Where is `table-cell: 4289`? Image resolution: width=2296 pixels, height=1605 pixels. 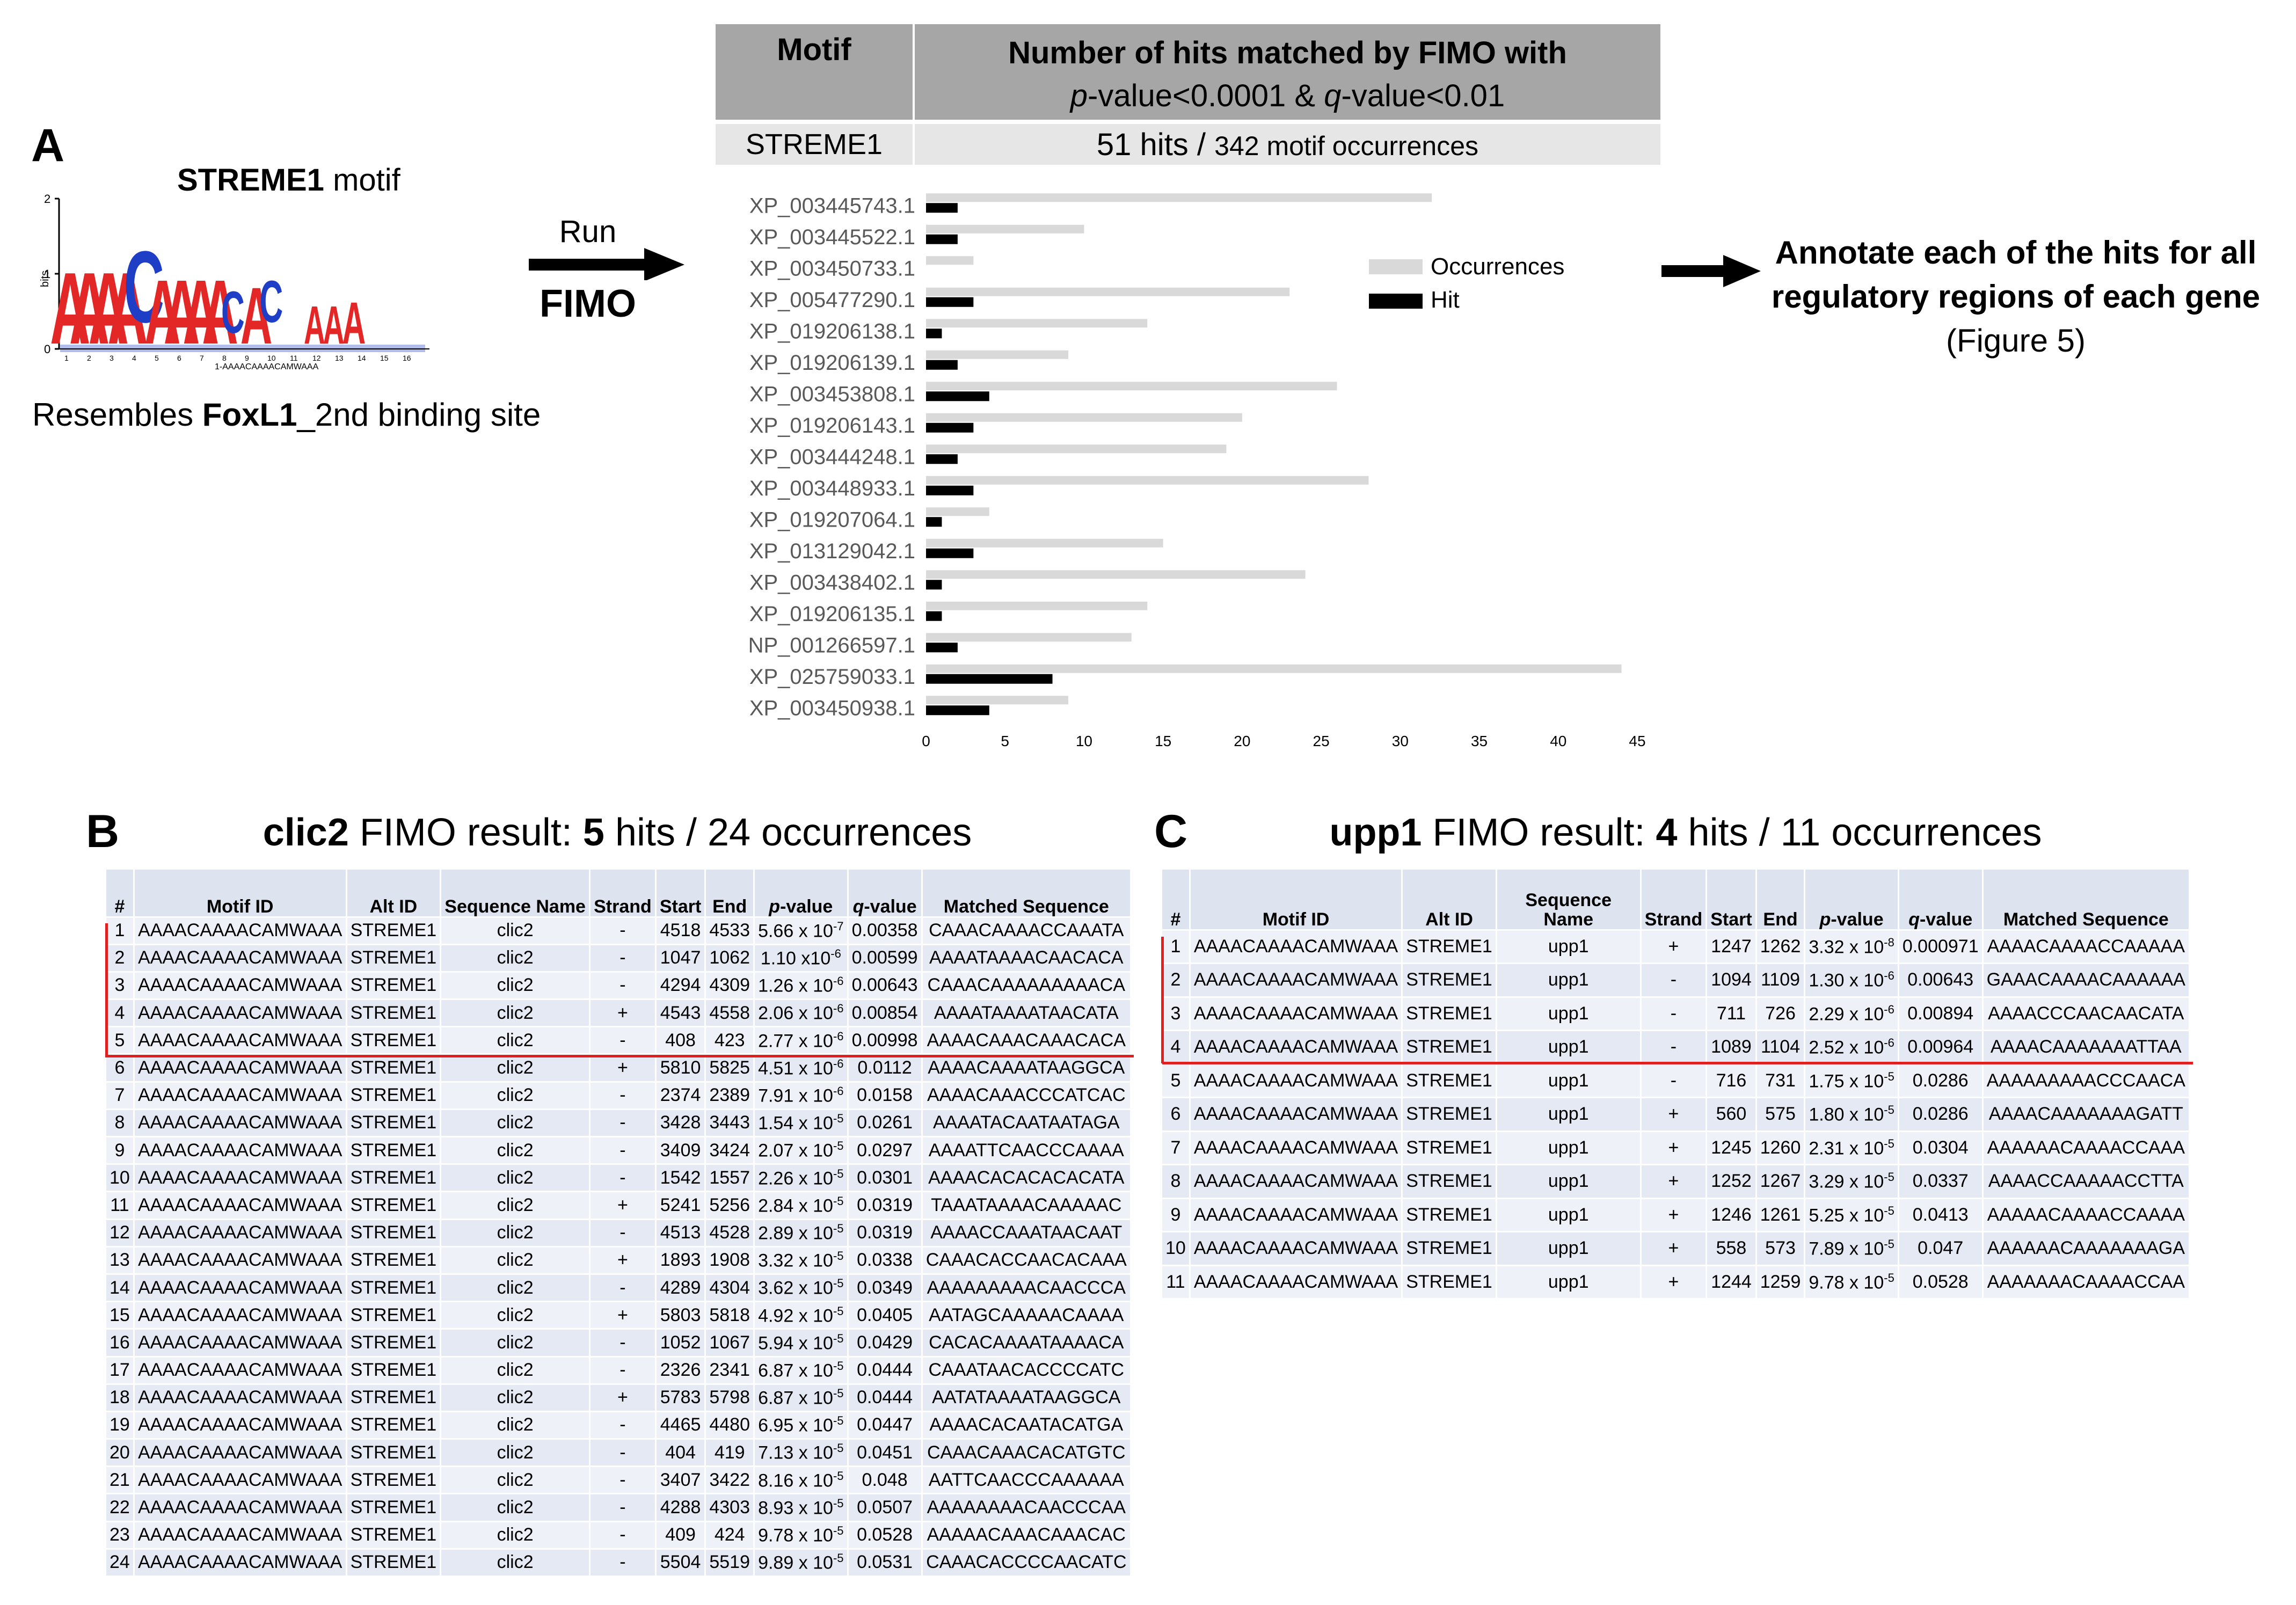
table-cell: 4289 is located at coordinates (680, 1288).